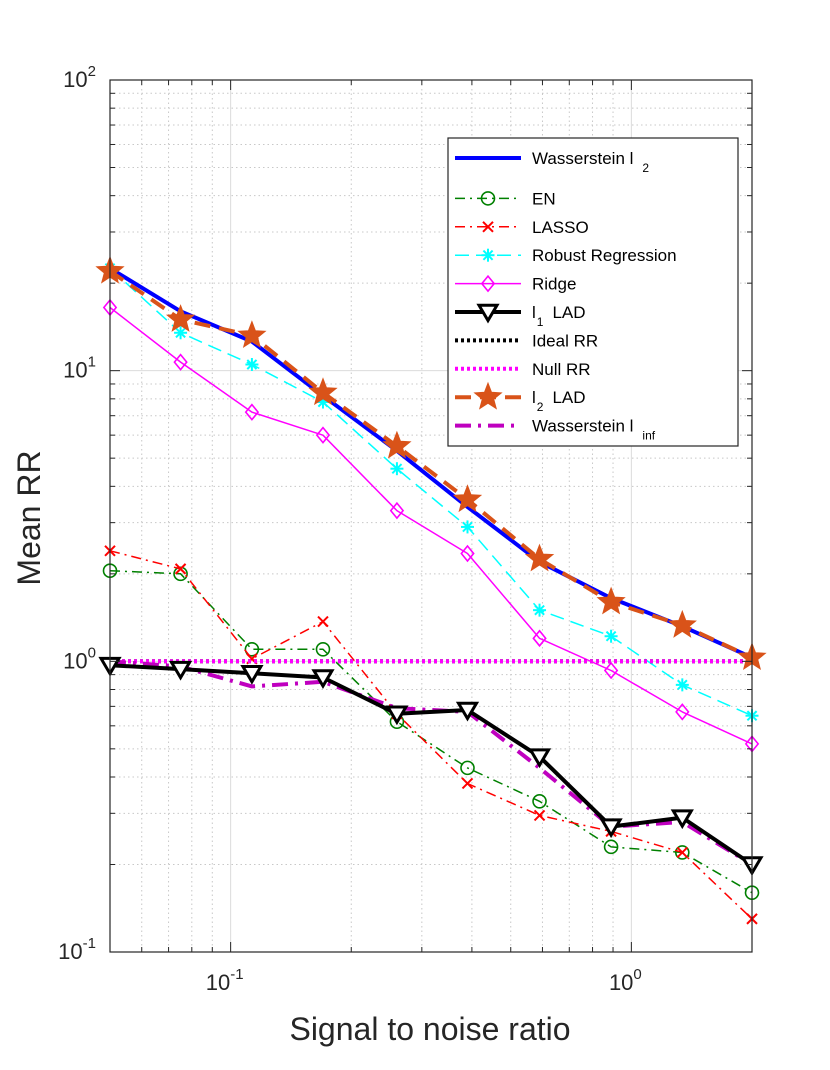  I want to click on legend-item: EN, so click(505, 198).